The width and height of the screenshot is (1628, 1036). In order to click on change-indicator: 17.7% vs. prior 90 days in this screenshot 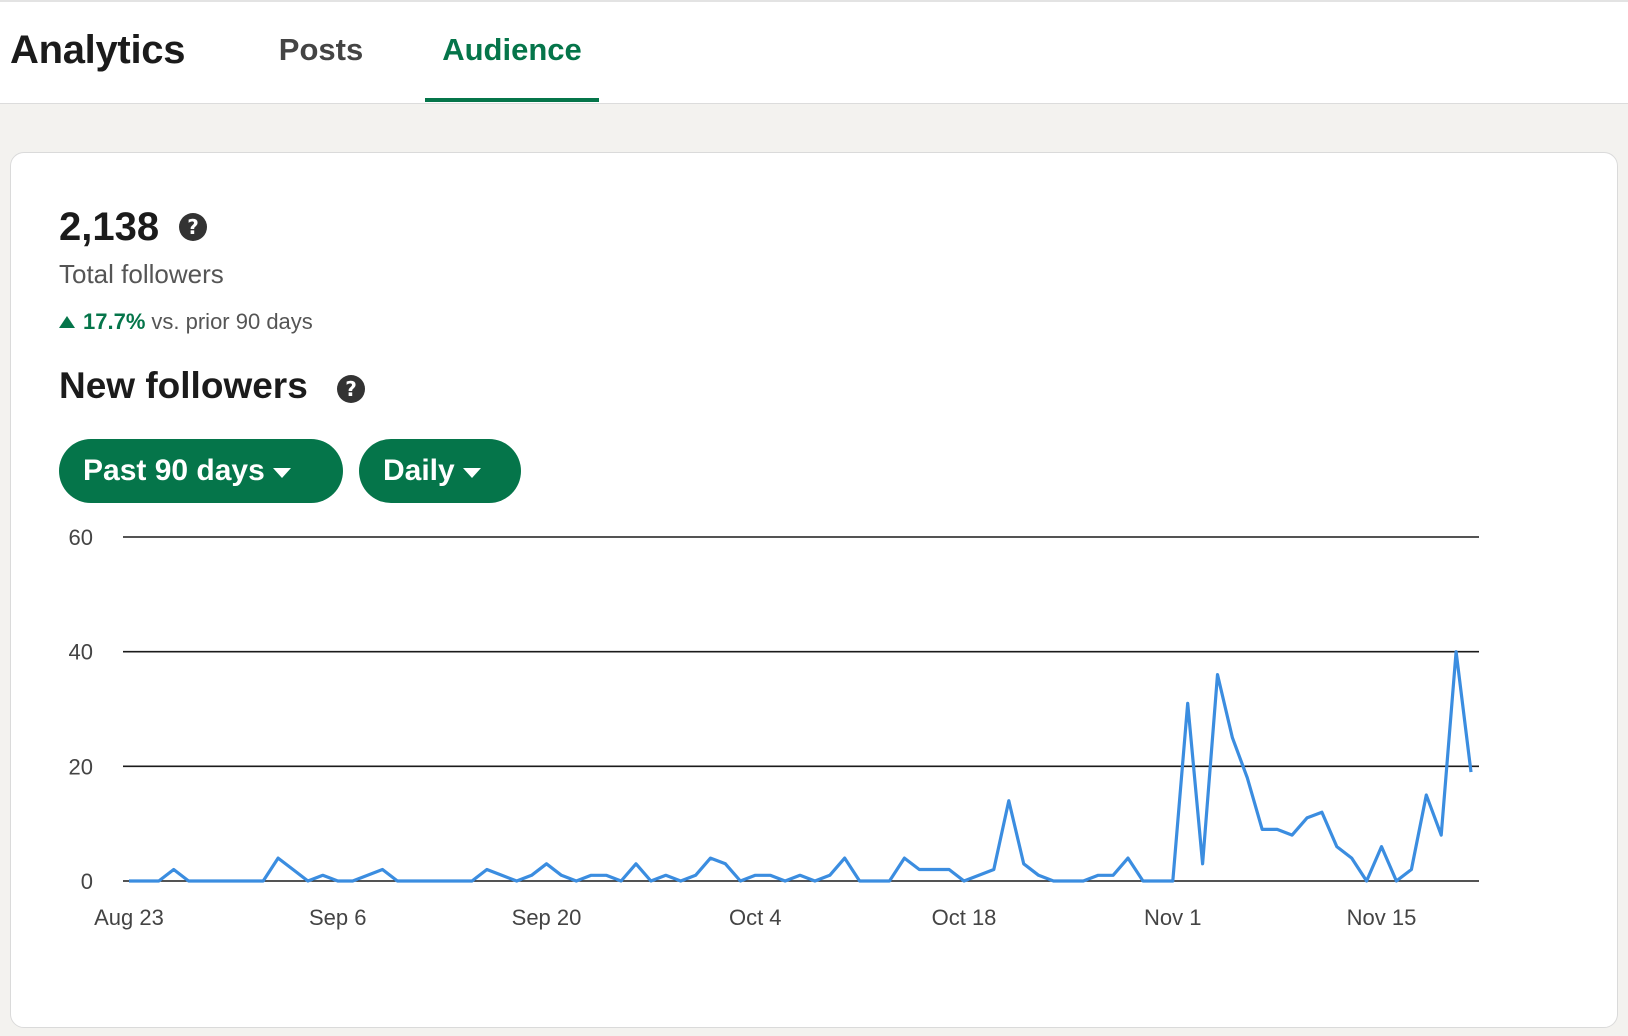, I will do `click(186, 322)`.